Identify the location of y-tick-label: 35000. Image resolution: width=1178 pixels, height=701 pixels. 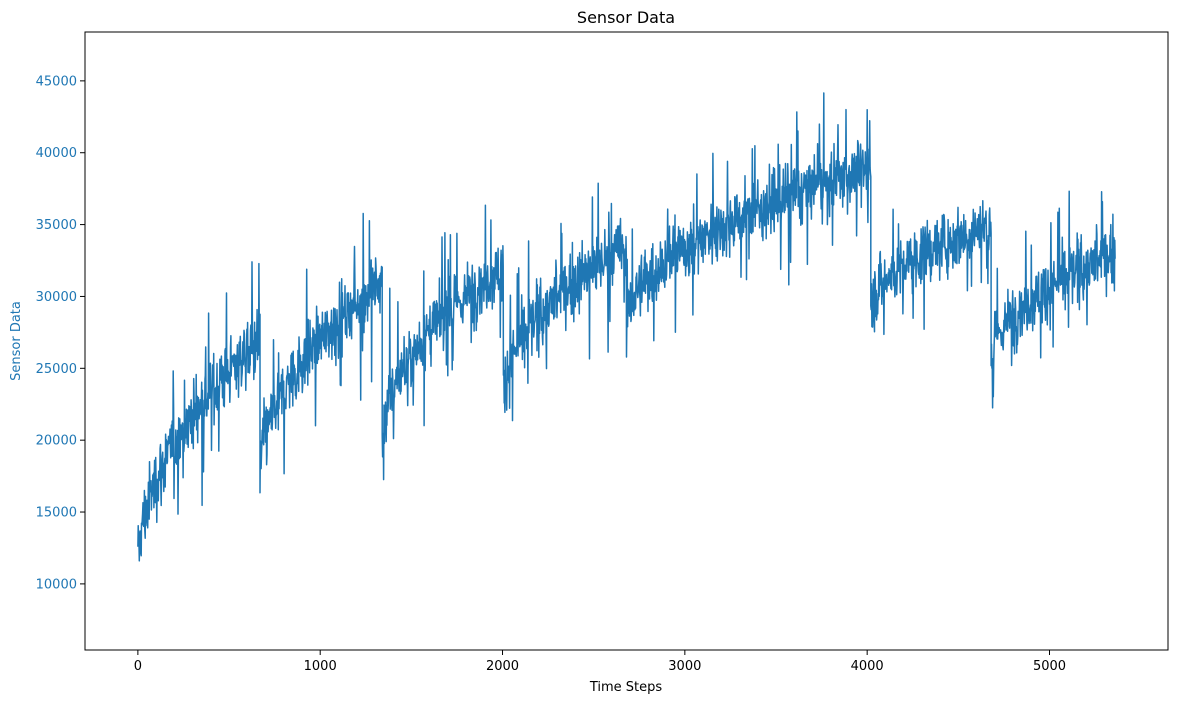
(56, 225).